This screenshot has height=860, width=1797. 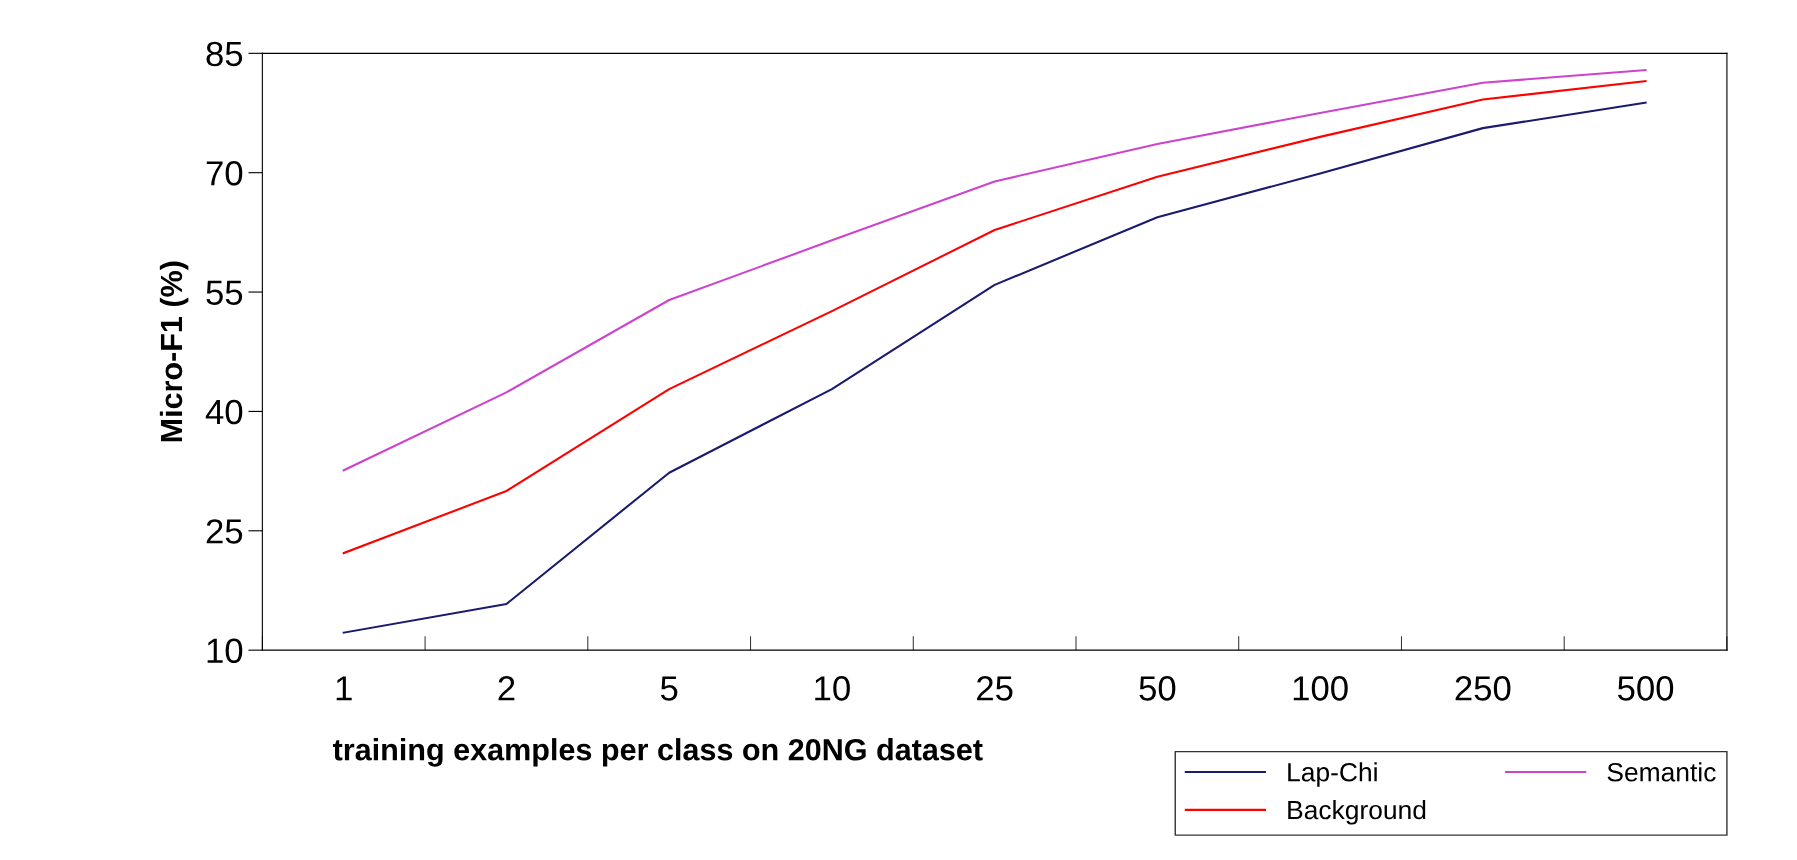 What do you see at coordinates (224, 173) in the screenshot?
I see `y-tick-label: 70` at bounding box center [224, 173].